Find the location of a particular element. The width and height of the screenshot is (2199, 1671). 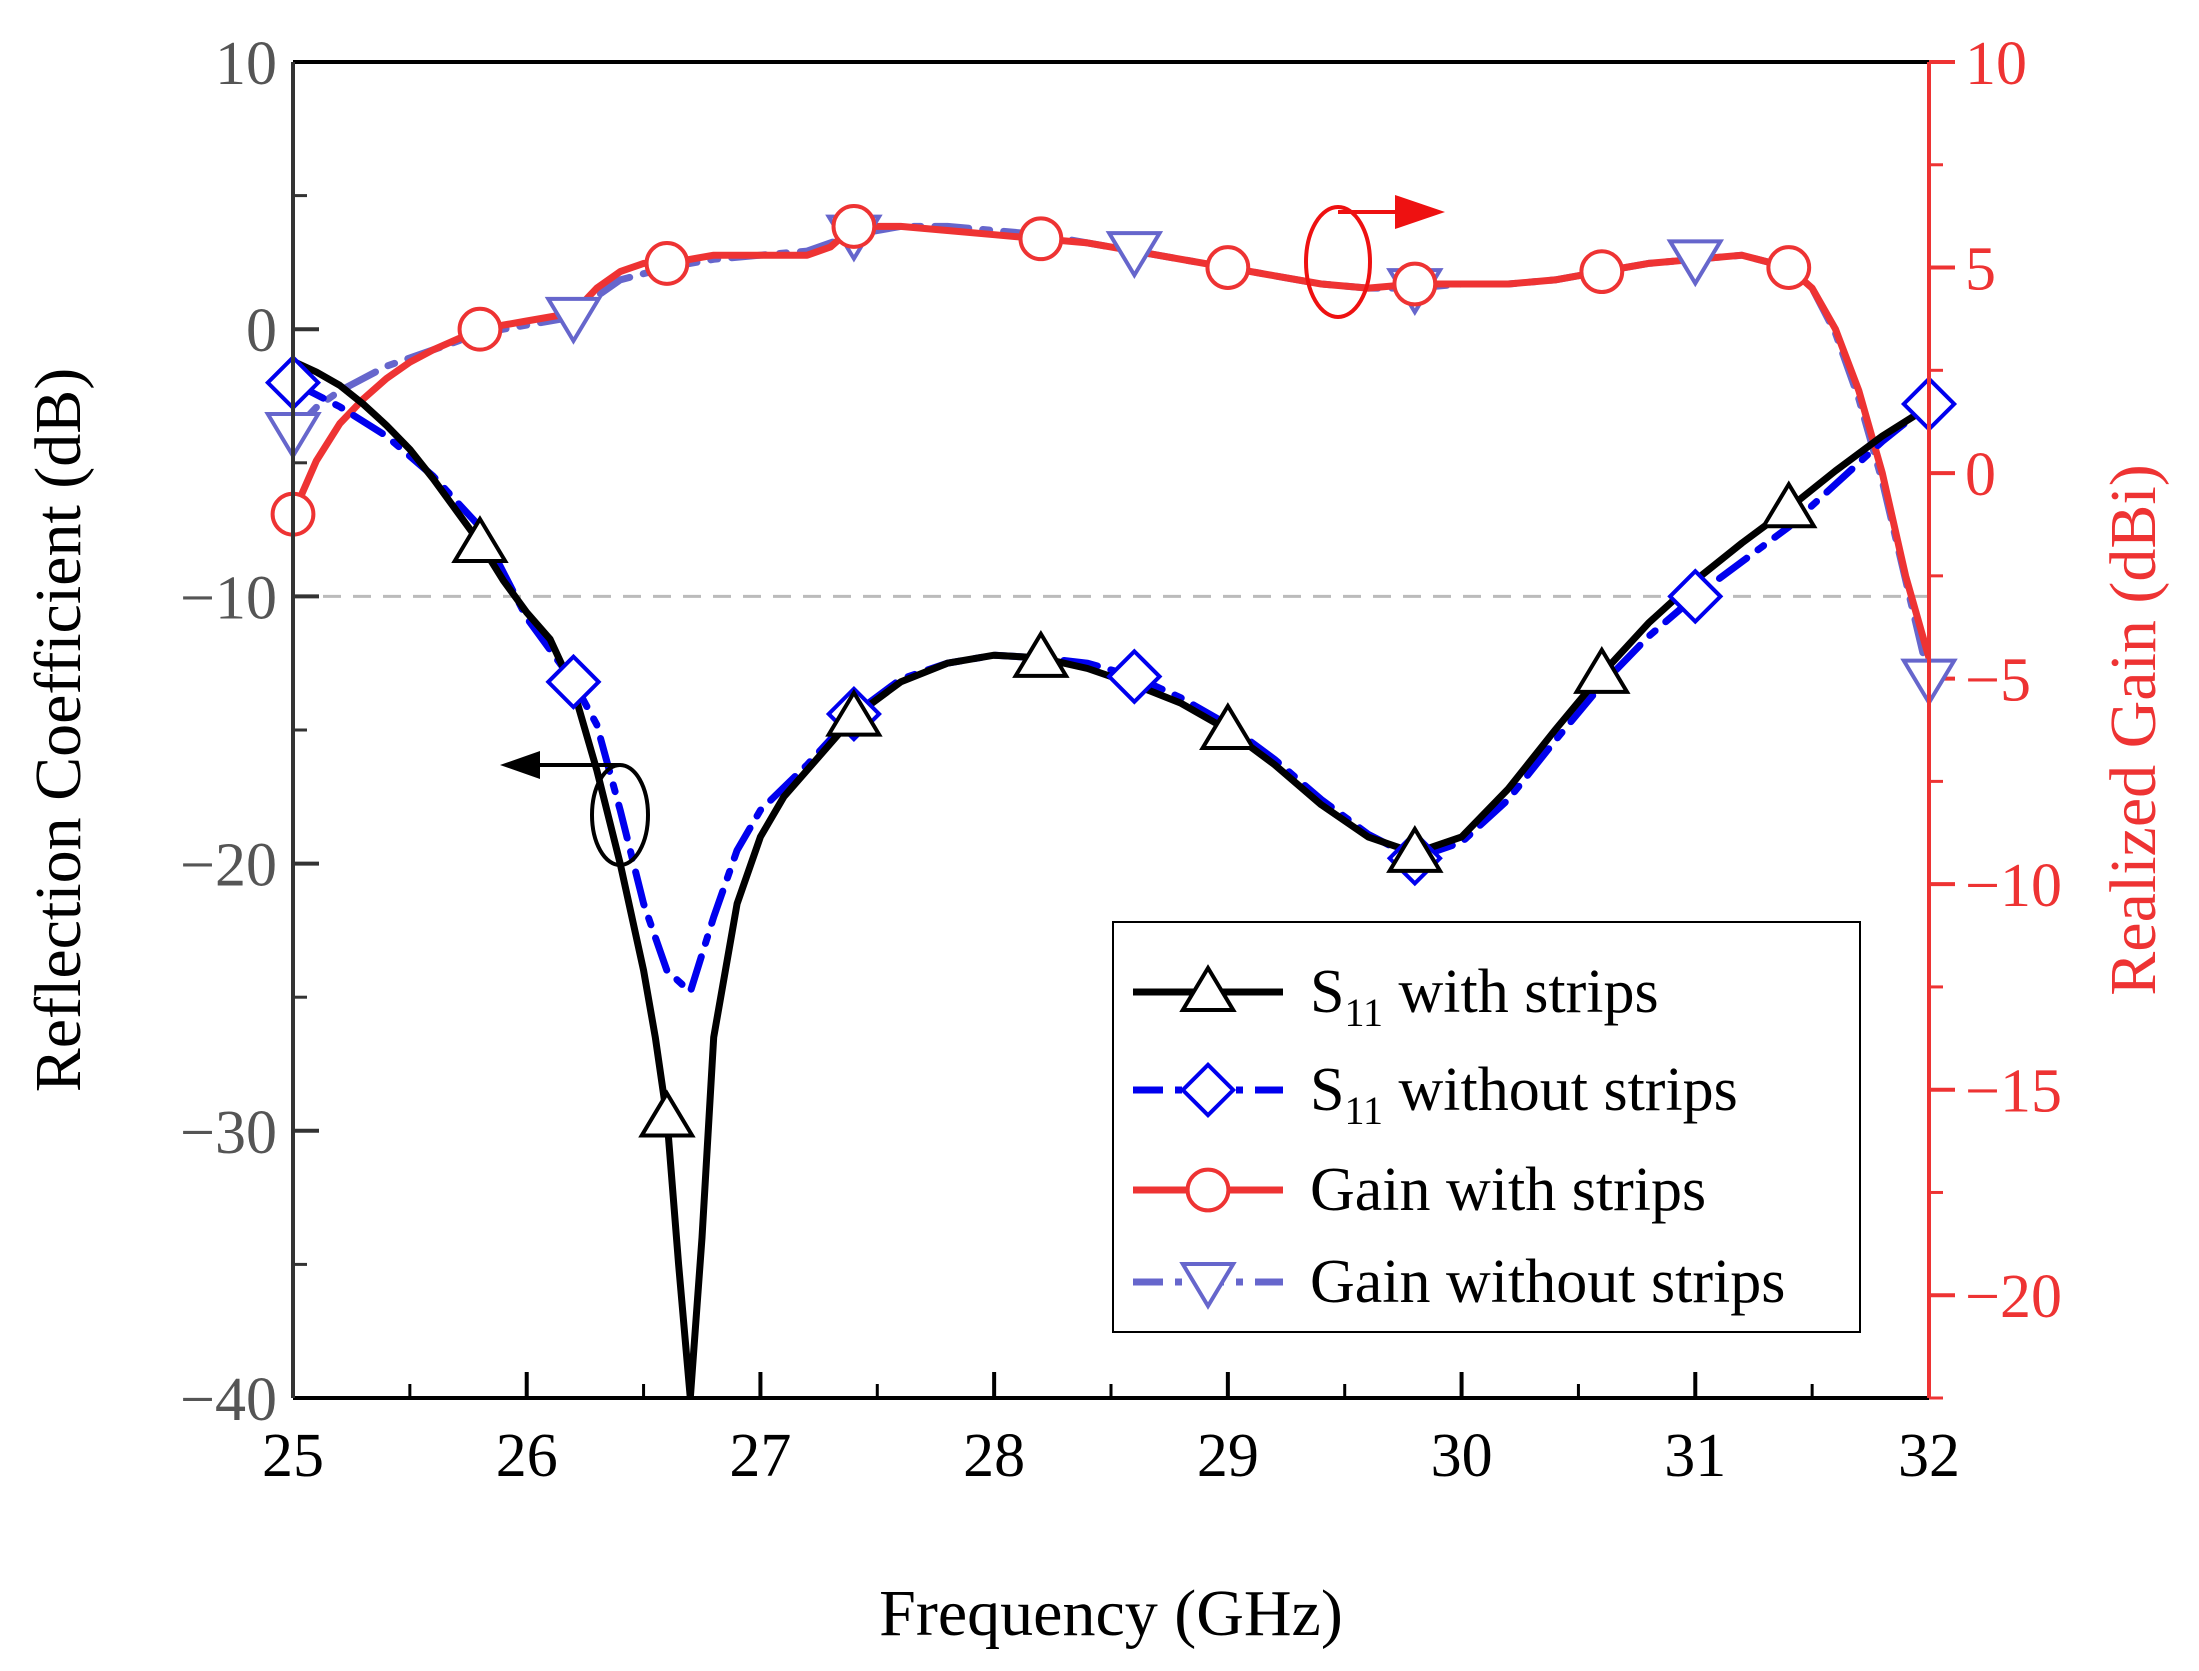

left-tick-label: −40 is located at coordinates (228, 1400).